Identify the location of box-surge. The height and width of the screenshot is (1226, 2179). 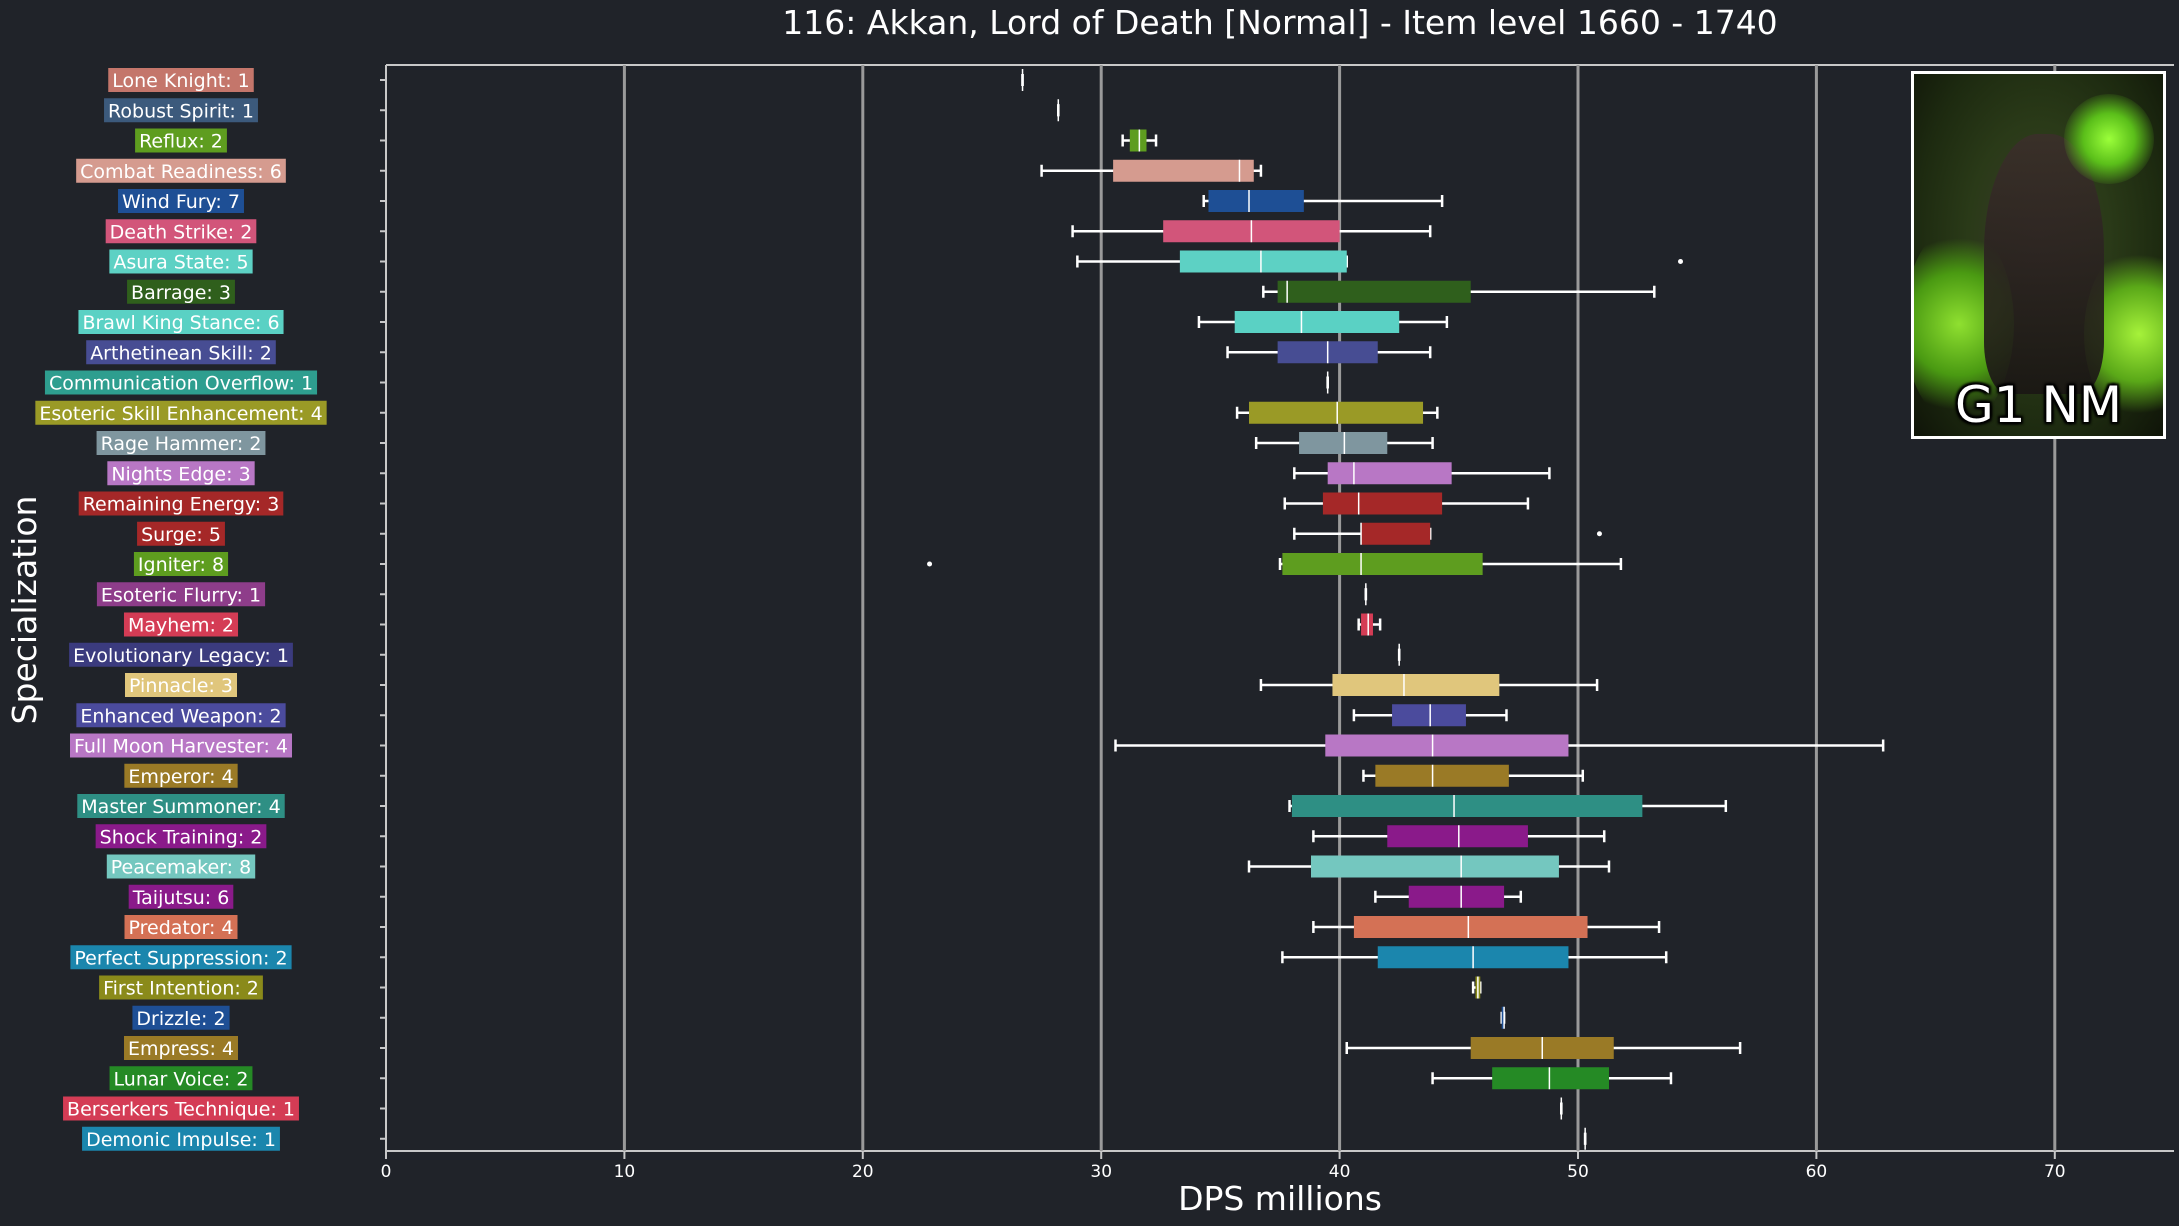
(1447, 533).